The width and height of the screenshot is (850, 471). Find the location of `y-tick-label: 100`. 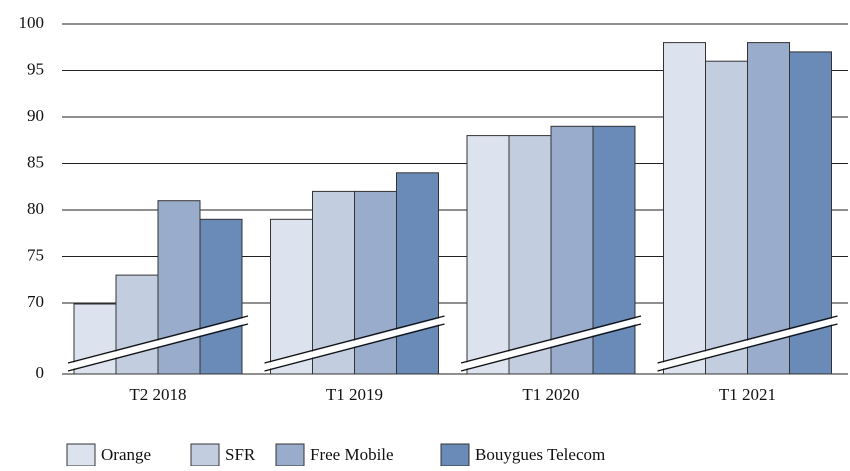

y-tick-label: 100 is located at coordinates (32, 22).